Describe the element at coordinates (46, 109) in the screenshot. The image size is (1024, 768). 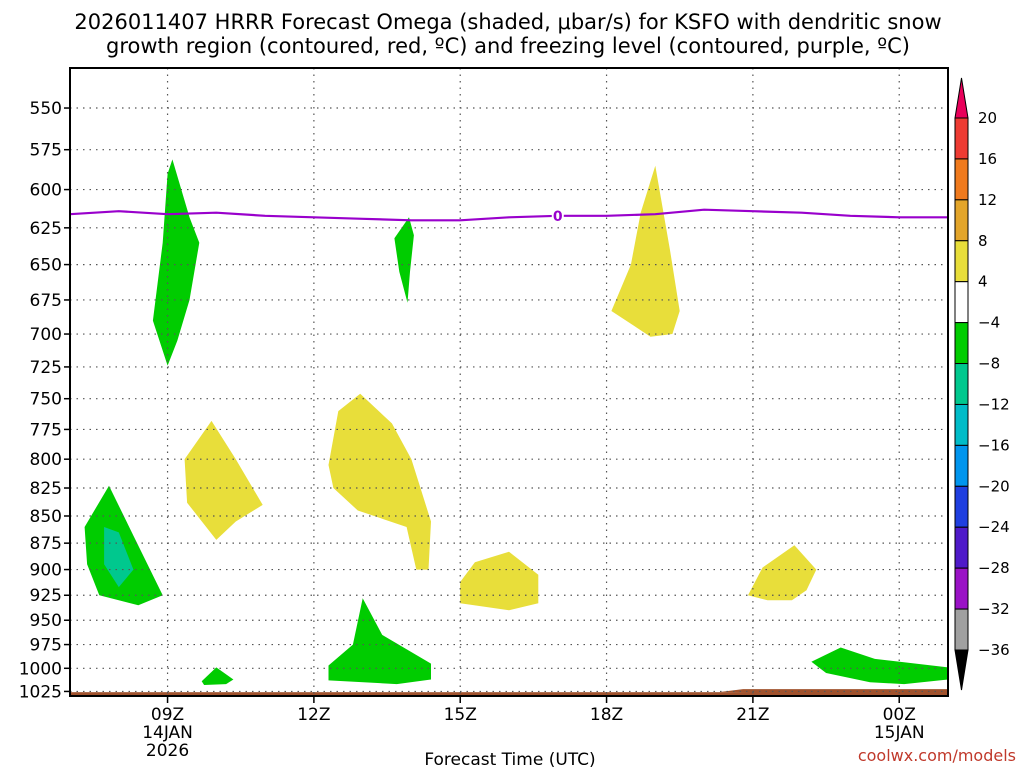
I see `y-tick-label: 550` at that location.